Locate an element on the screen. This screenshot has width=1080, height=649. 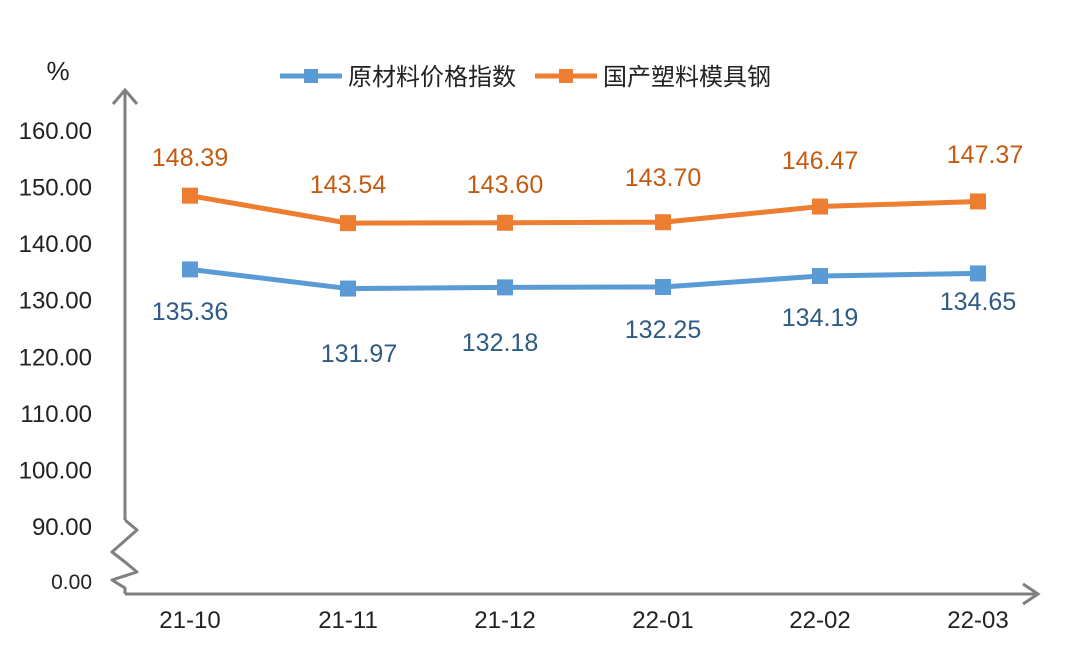
data-label: 148.39 is located at coordinates (190, 158).